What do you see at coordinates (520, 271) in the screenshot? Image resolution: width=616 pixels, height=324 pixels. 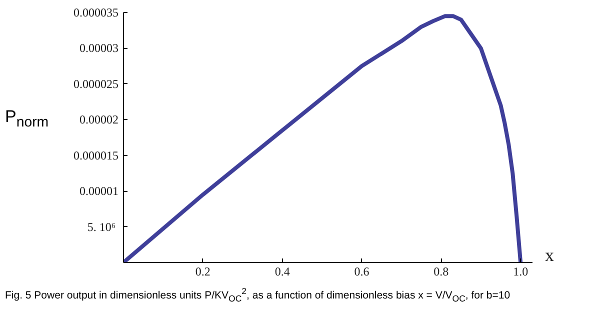 I see `x-tick-label: 1.0` at bounding box center [520, 271].